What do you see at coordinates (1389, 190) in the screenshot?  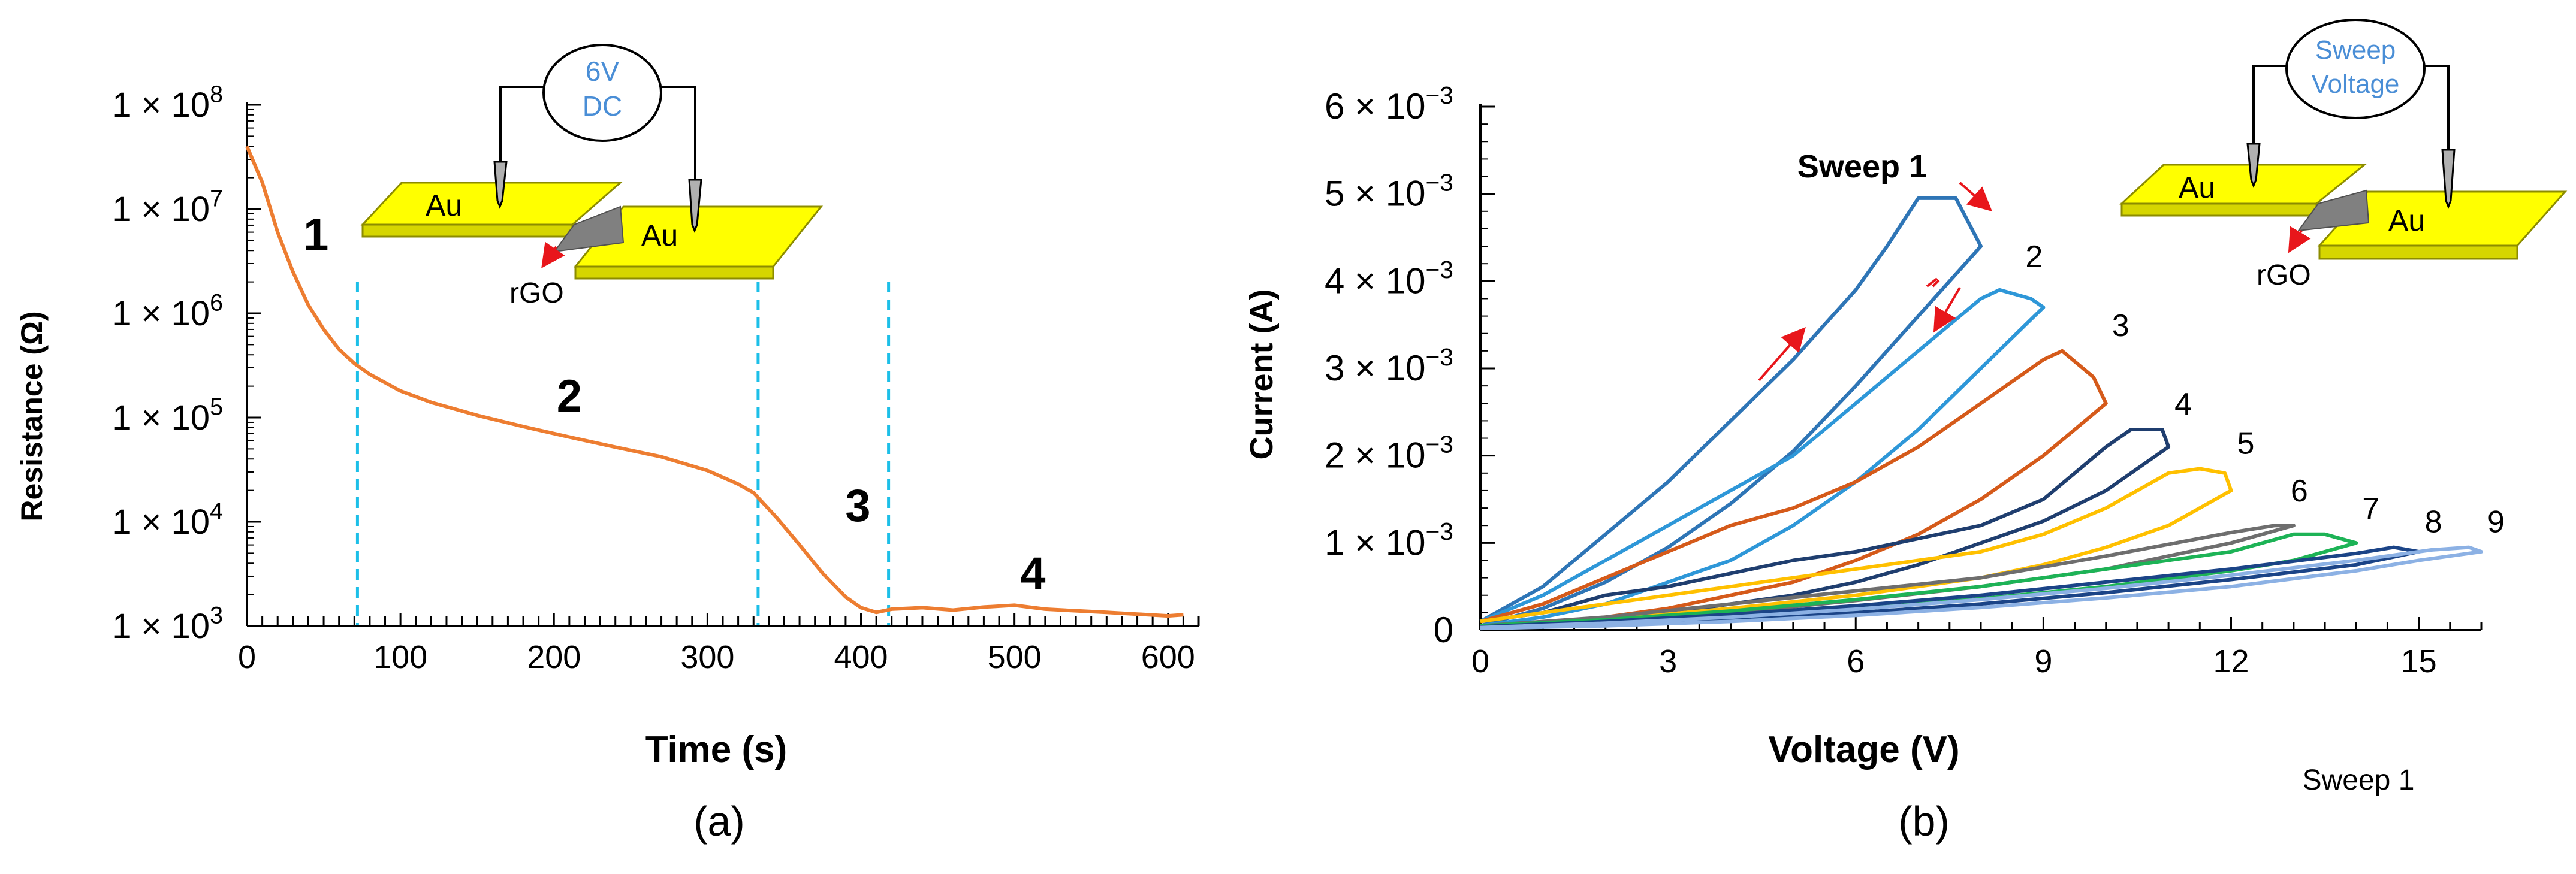 I see `y-tick-label: 5 × 10⁻³` at bounding box center [1389, 190].